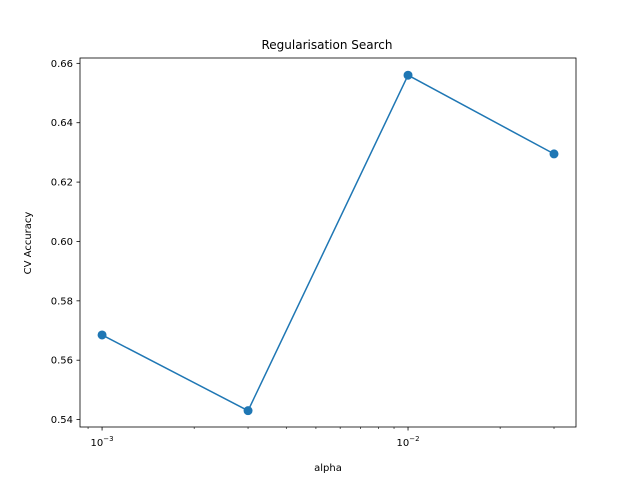 Image resolution: width=640 pixels, height=480 pixels. What do you see at coordinates (62, 301) in the screenshot?
I see `y-tick-label: 0.58` at bounding box center [62, 301].